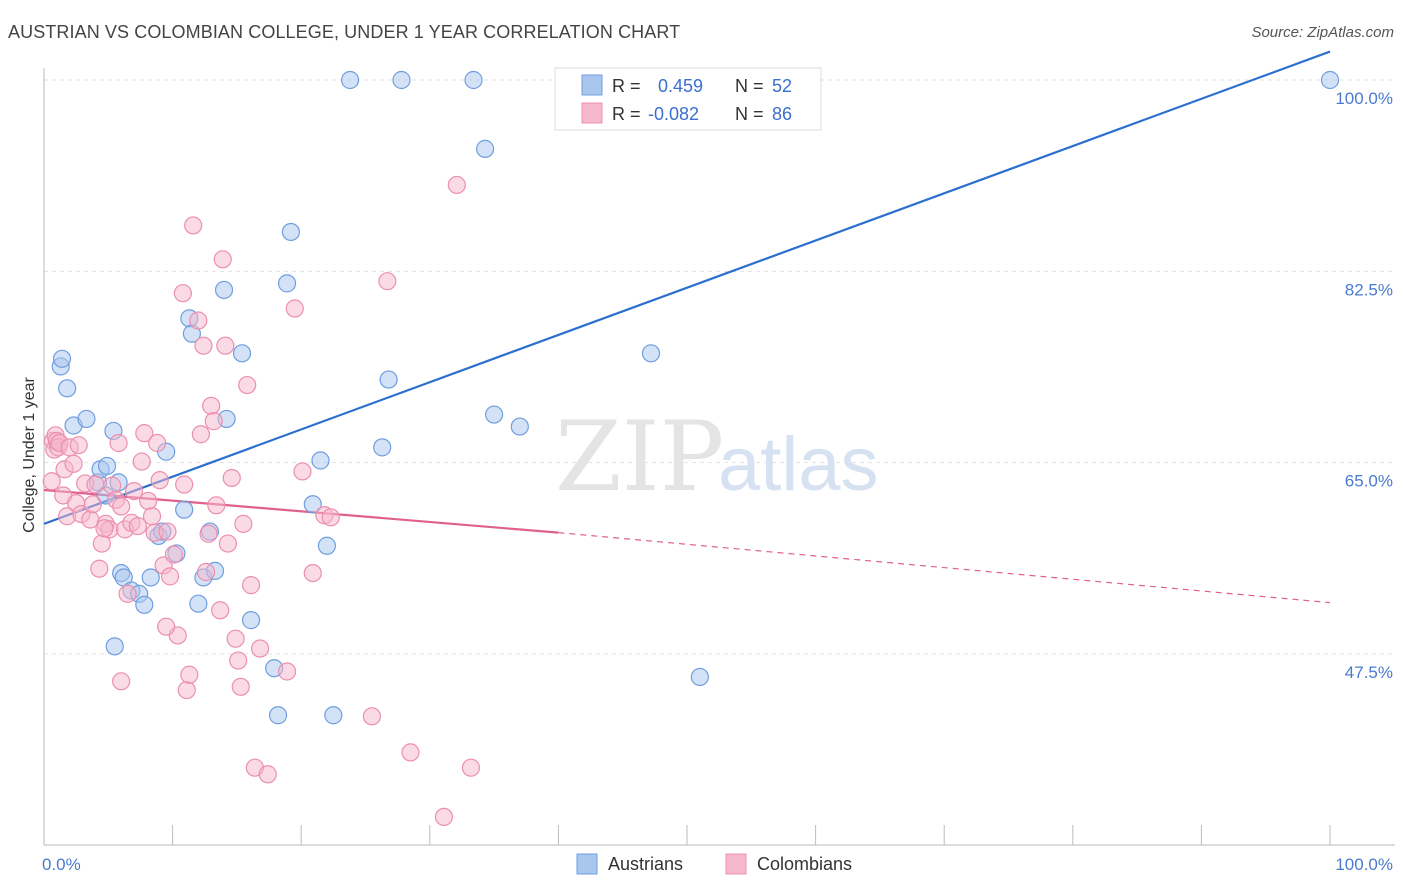 The width and height of the screenshot is (1406, 892). What do you see at coordinates (1364, 385) in the screenshot?
I see `y-tick-labels: 100.0% 82.5% 65.0% 47.5%` at bounding box center [1364, 385].